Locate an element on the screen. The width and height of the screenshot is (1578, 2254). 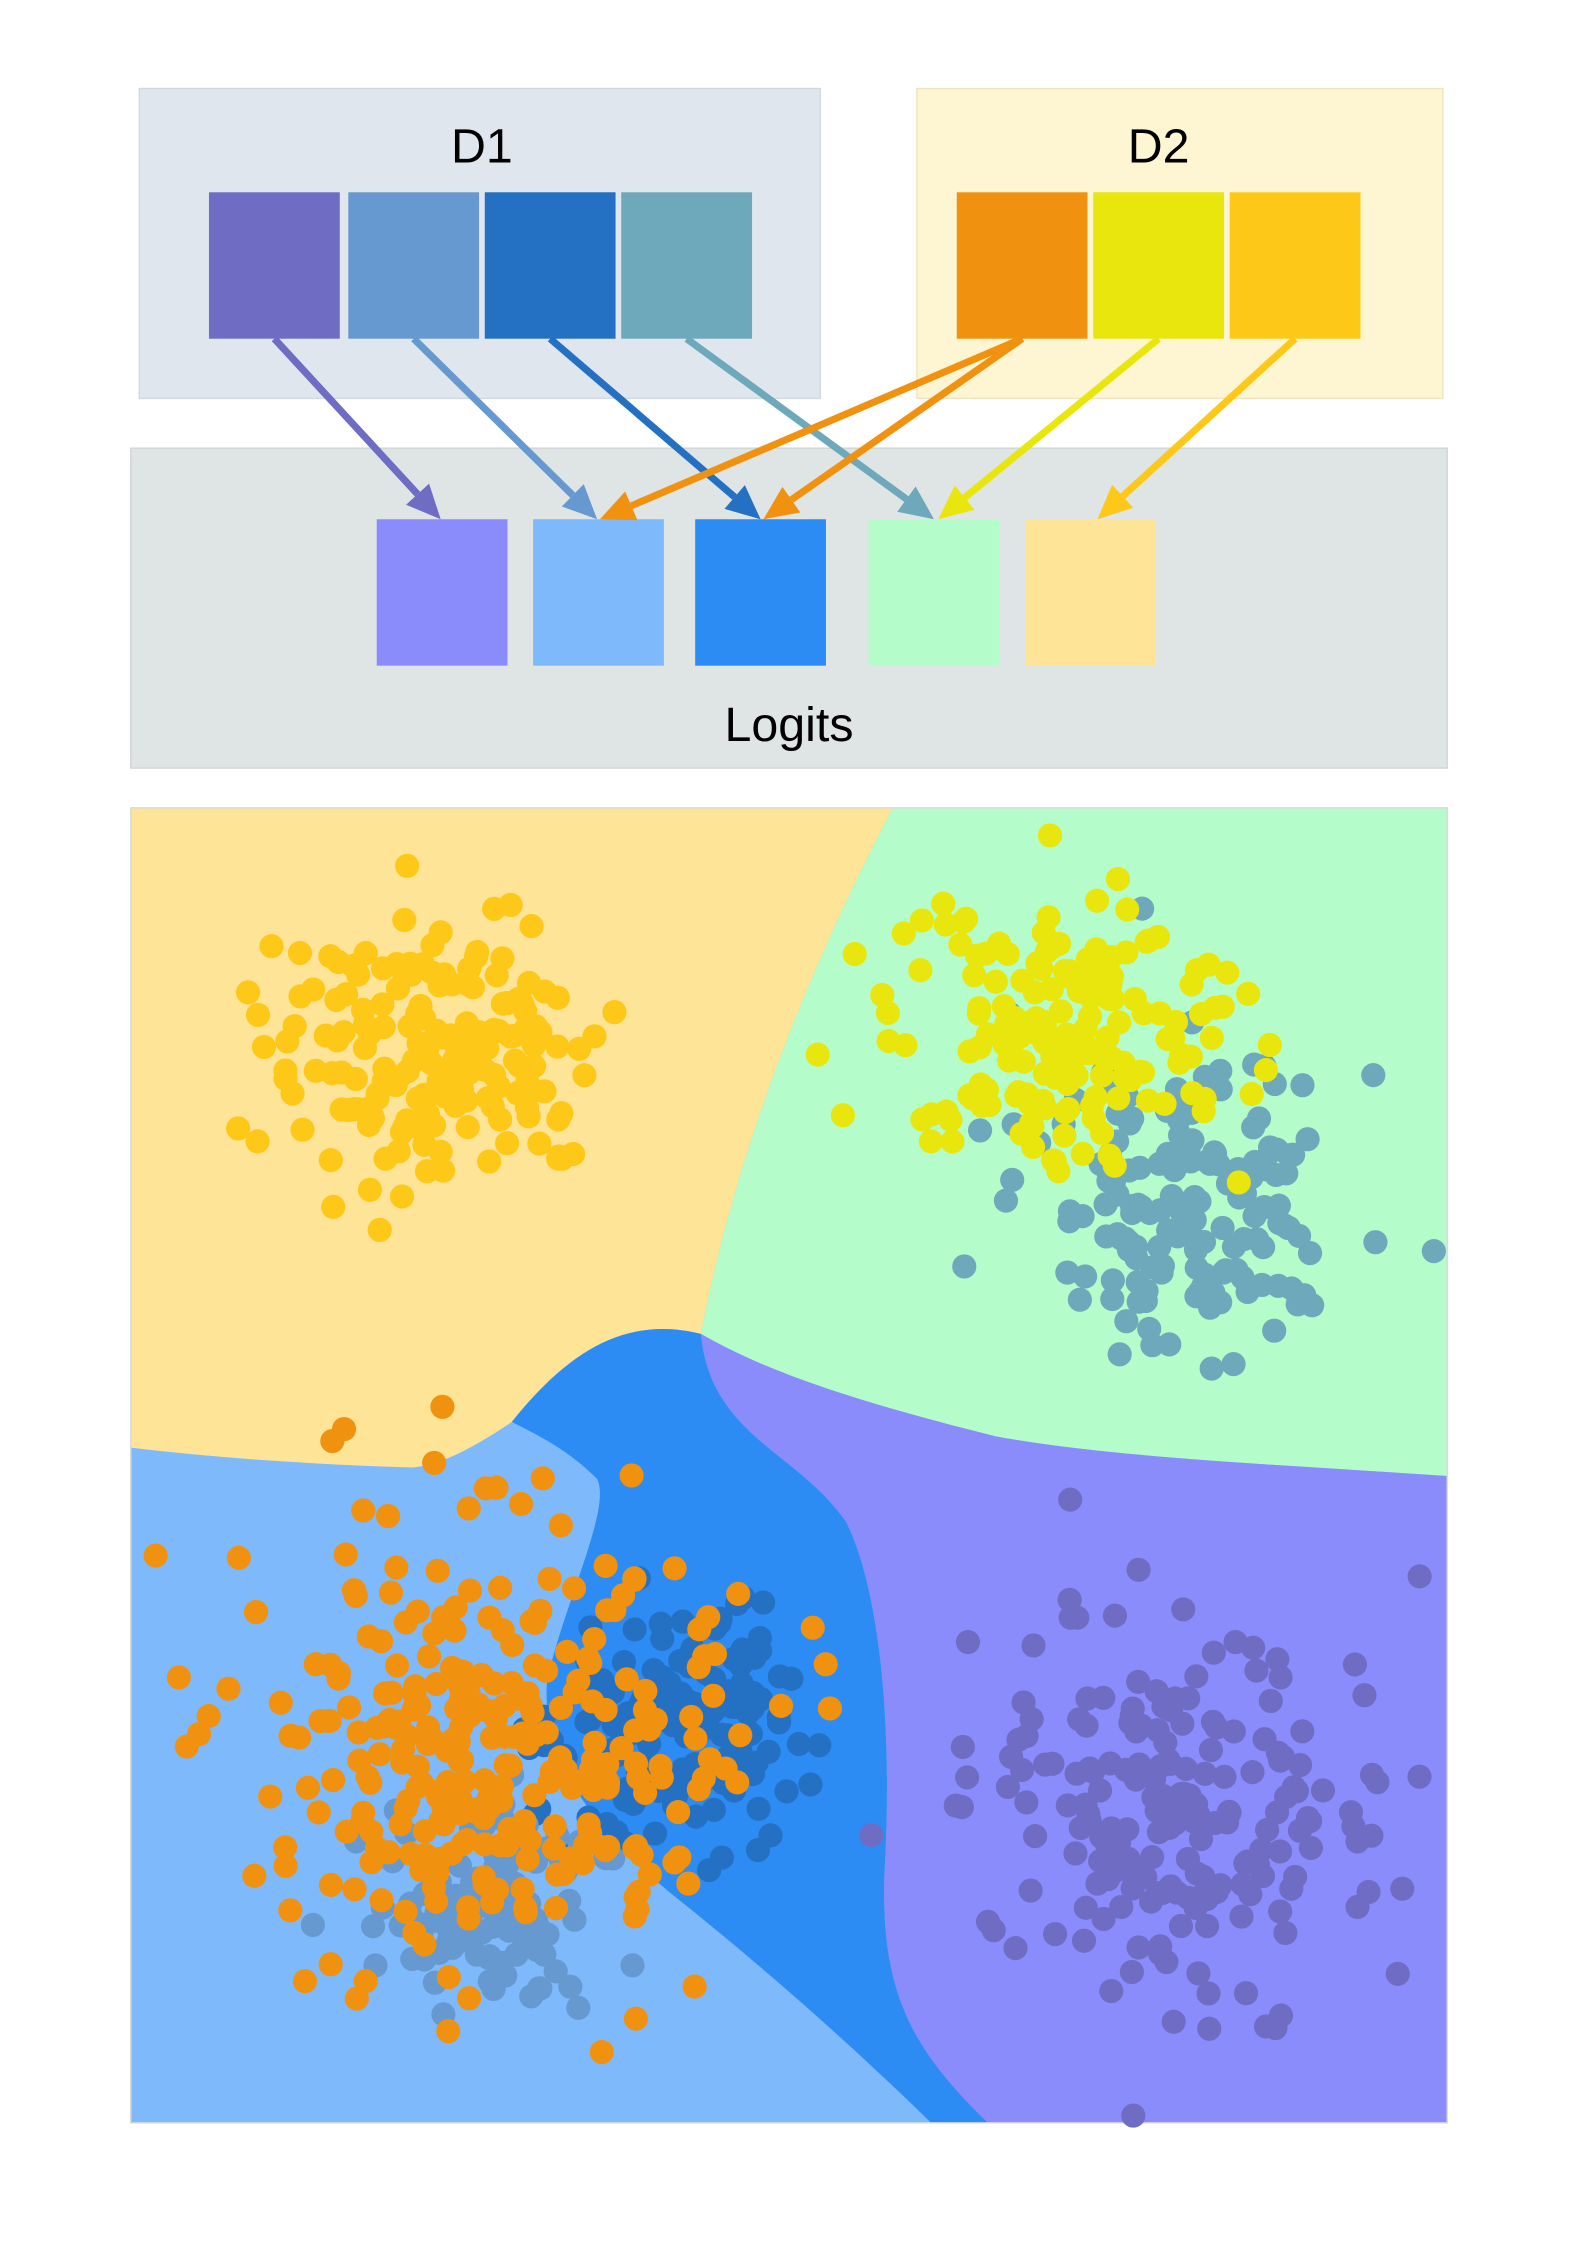
d1-square is located at coordinates (414, 265).